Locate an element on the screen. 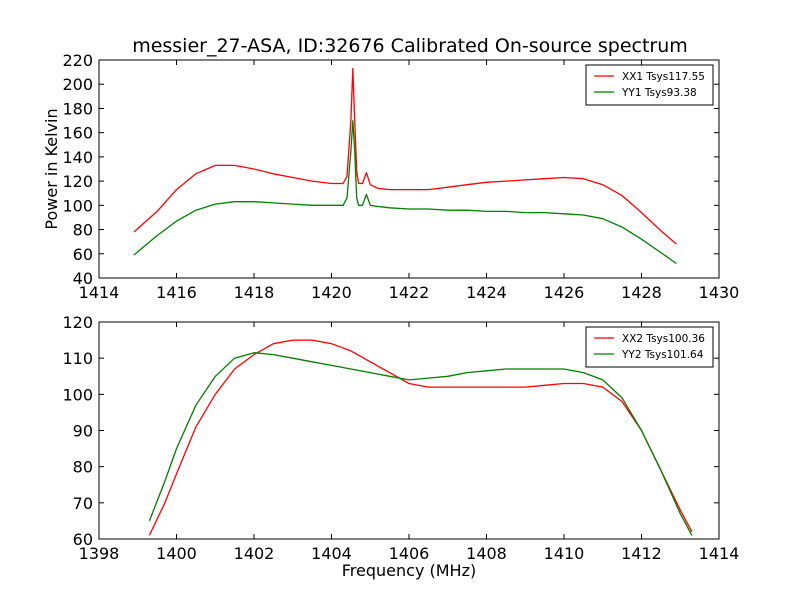  legend: XX2 Tsys100.36 YY2 Tsys101.64 is located at coordinates (649, 347).